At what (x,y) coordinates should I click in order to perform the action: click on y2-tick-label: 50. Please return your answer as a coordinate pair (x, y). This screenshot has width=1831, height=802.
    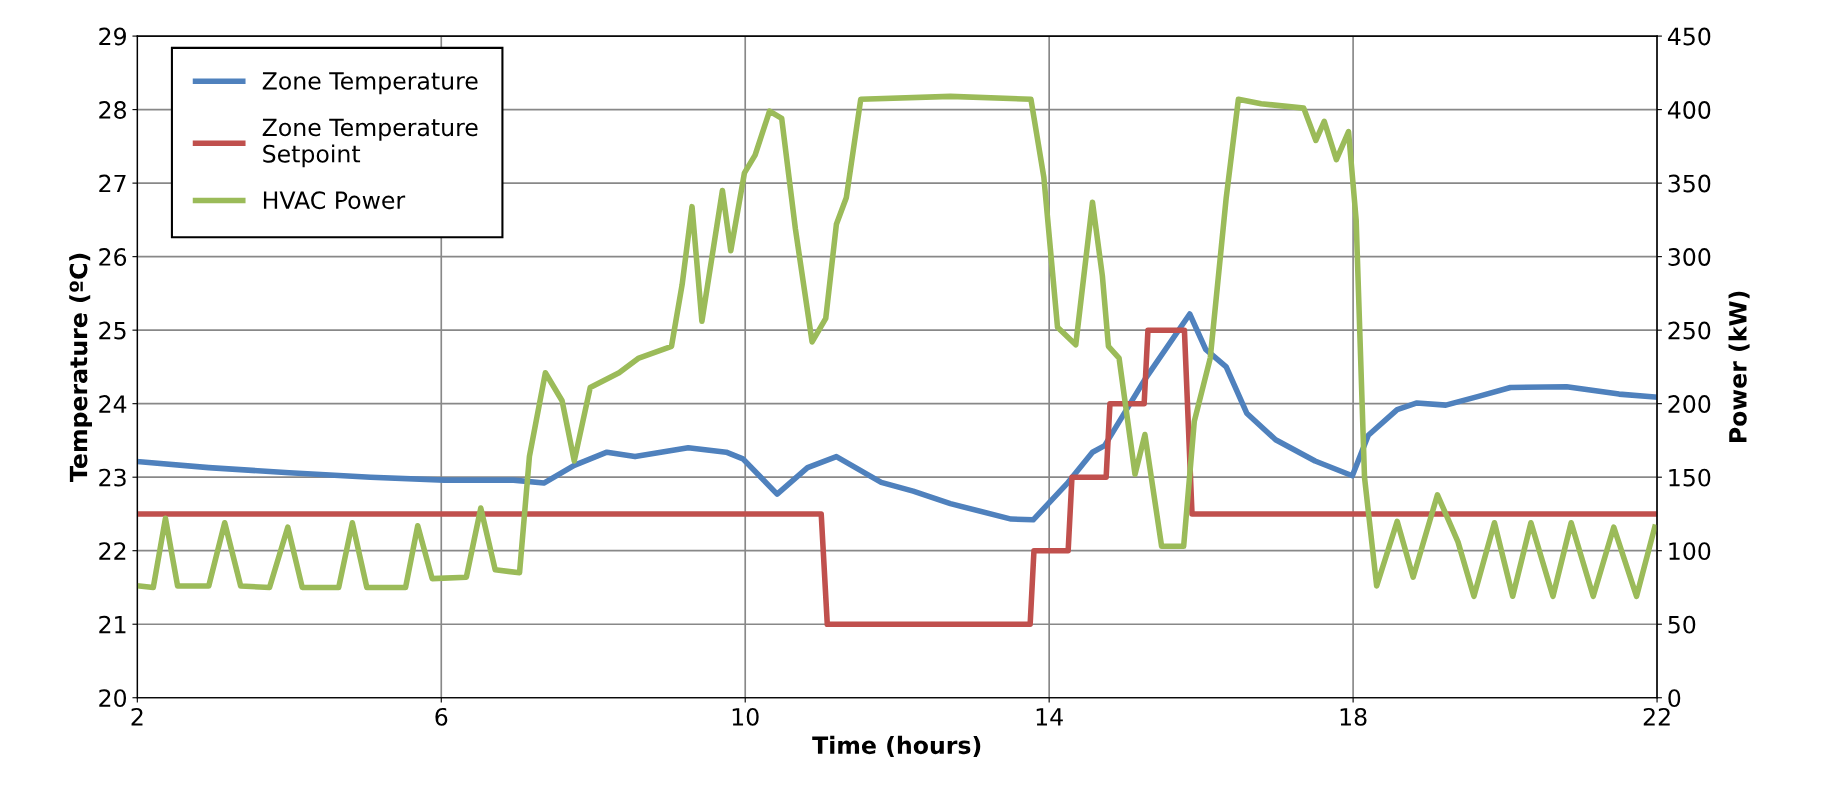
    Looking at the image, I should click on (1682, 624).